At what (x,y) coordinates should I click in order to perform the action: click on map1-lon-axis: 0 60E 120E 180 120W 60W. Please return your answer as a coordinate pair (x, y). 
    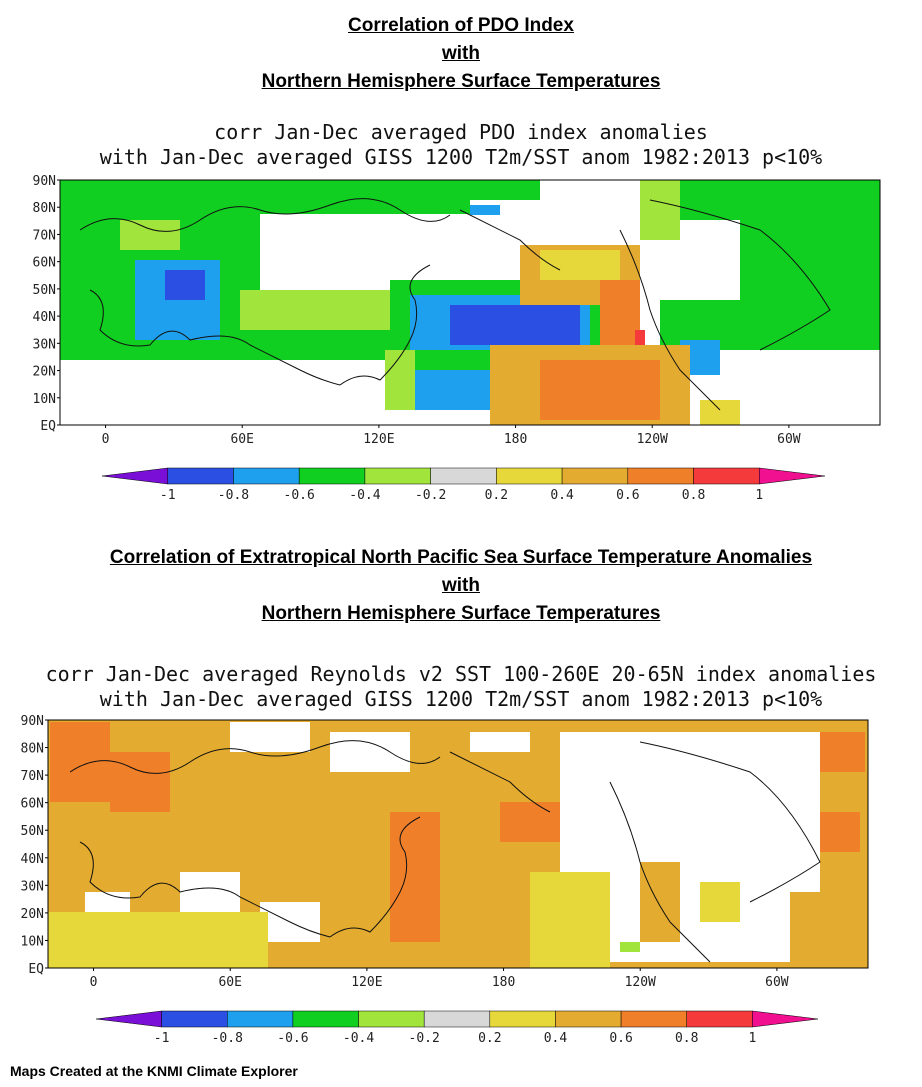
    Looking at the image, I should click on (451, 436).